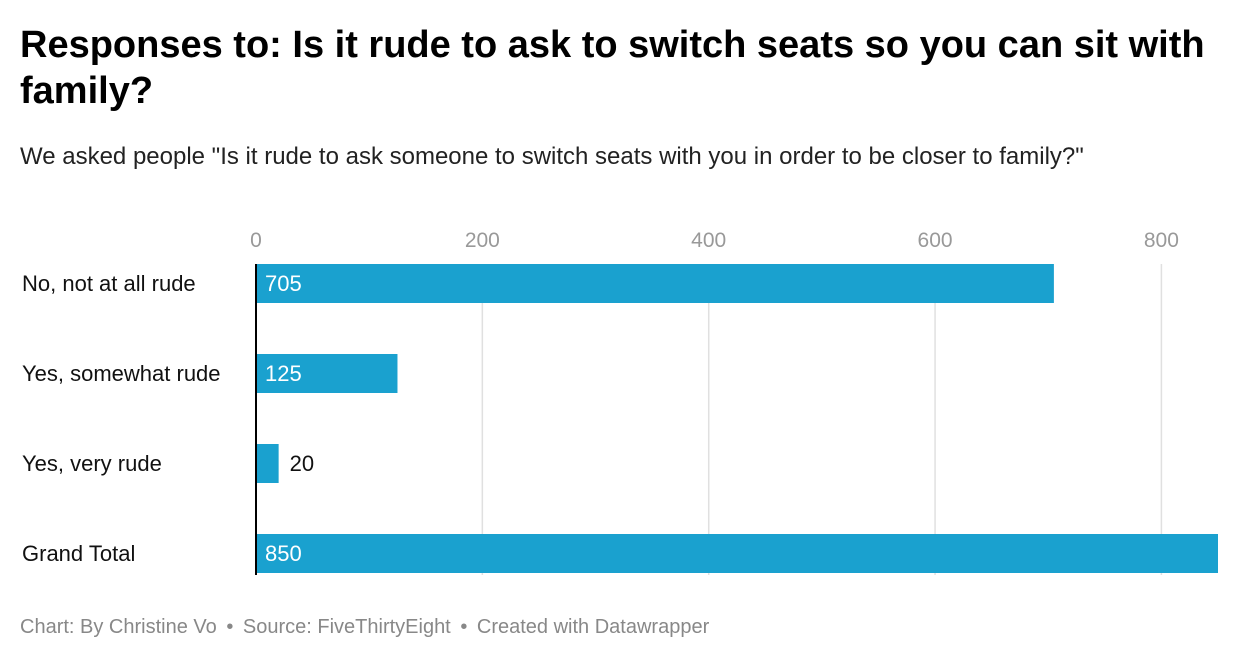 This screenshot has width=1240, height=660. What do you see at coordinates (346, 627) in the screenshot?
I see `footer-source: Source: FiveThirtyEight` at bounding box center [346, 627].